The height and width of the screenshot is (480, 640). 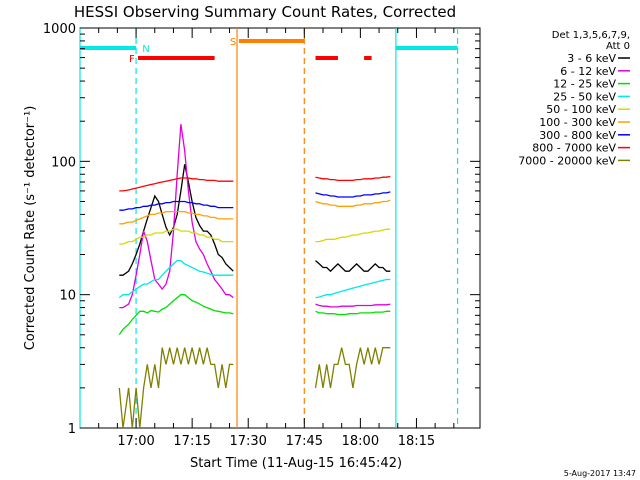 I want to click on legend-entry-label: 25 - 50 keV, so click(x=584, y=96).